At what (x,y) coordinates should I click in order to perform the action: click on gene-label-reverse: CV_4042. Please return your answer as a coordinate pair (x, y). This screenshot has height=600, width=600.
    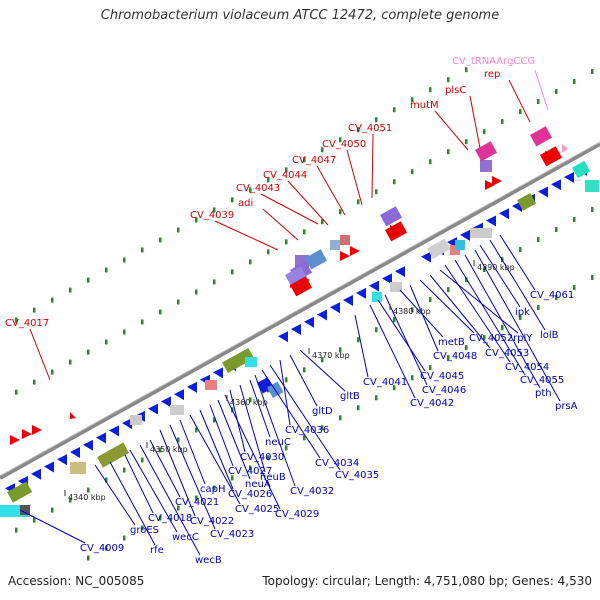
    Looking at the image, I should click on (432, 403).